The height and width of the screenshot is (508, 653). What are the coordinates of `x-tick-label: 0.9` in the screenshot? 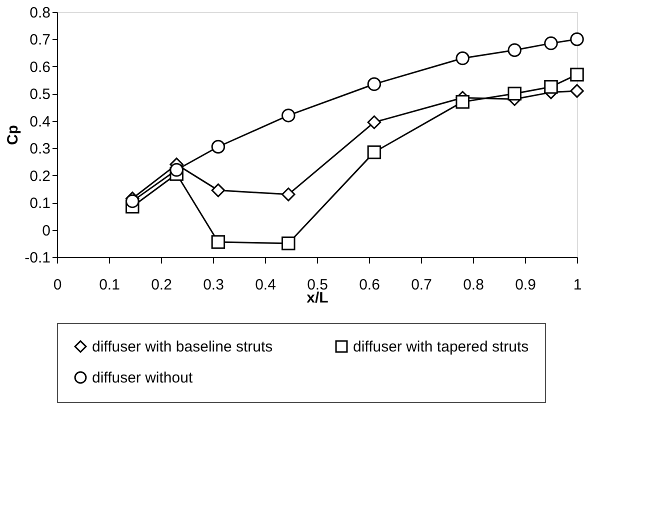 It's located at (525, 285).